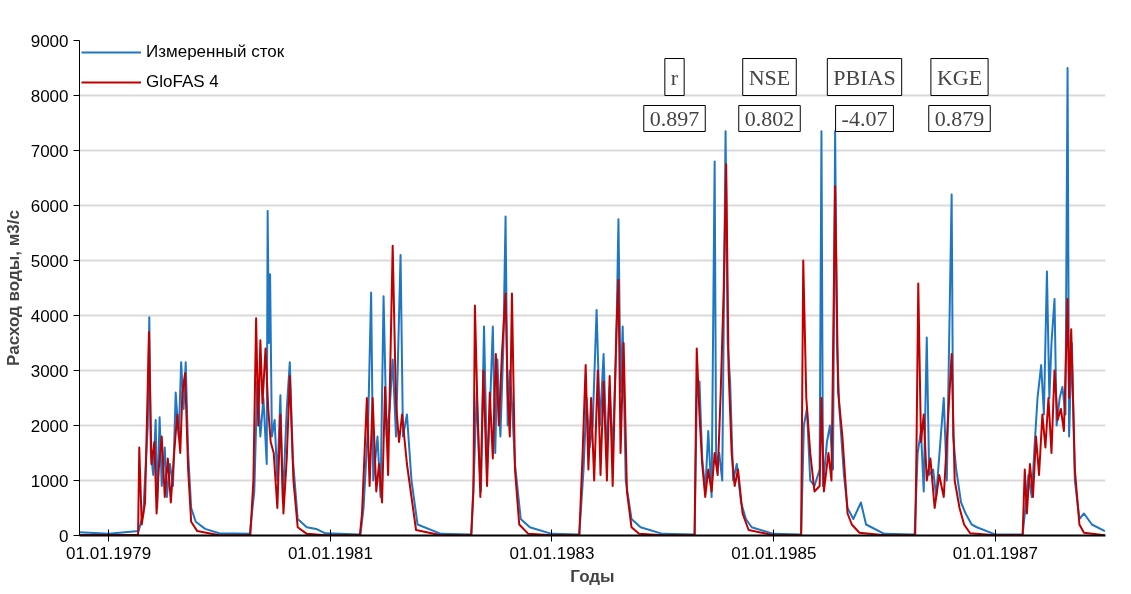 The width and height of the screenshot is (1131, 594). I want to click on y-tick-label: 4000, so click(49, 316).